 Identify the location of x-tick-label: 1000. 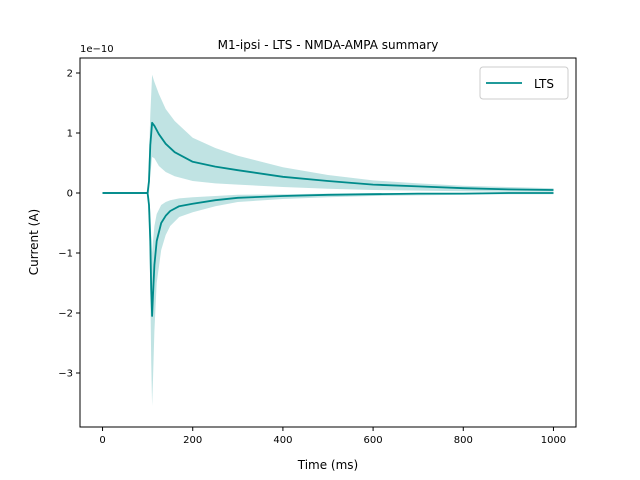
(553, 440).